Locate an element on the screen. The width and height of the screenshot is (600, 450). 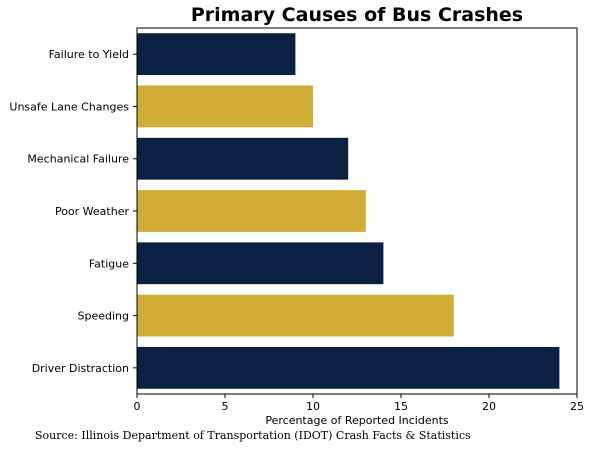
x-axis-ticks: 0 5 10 15 20 25 is located at coordinates (359, 403).